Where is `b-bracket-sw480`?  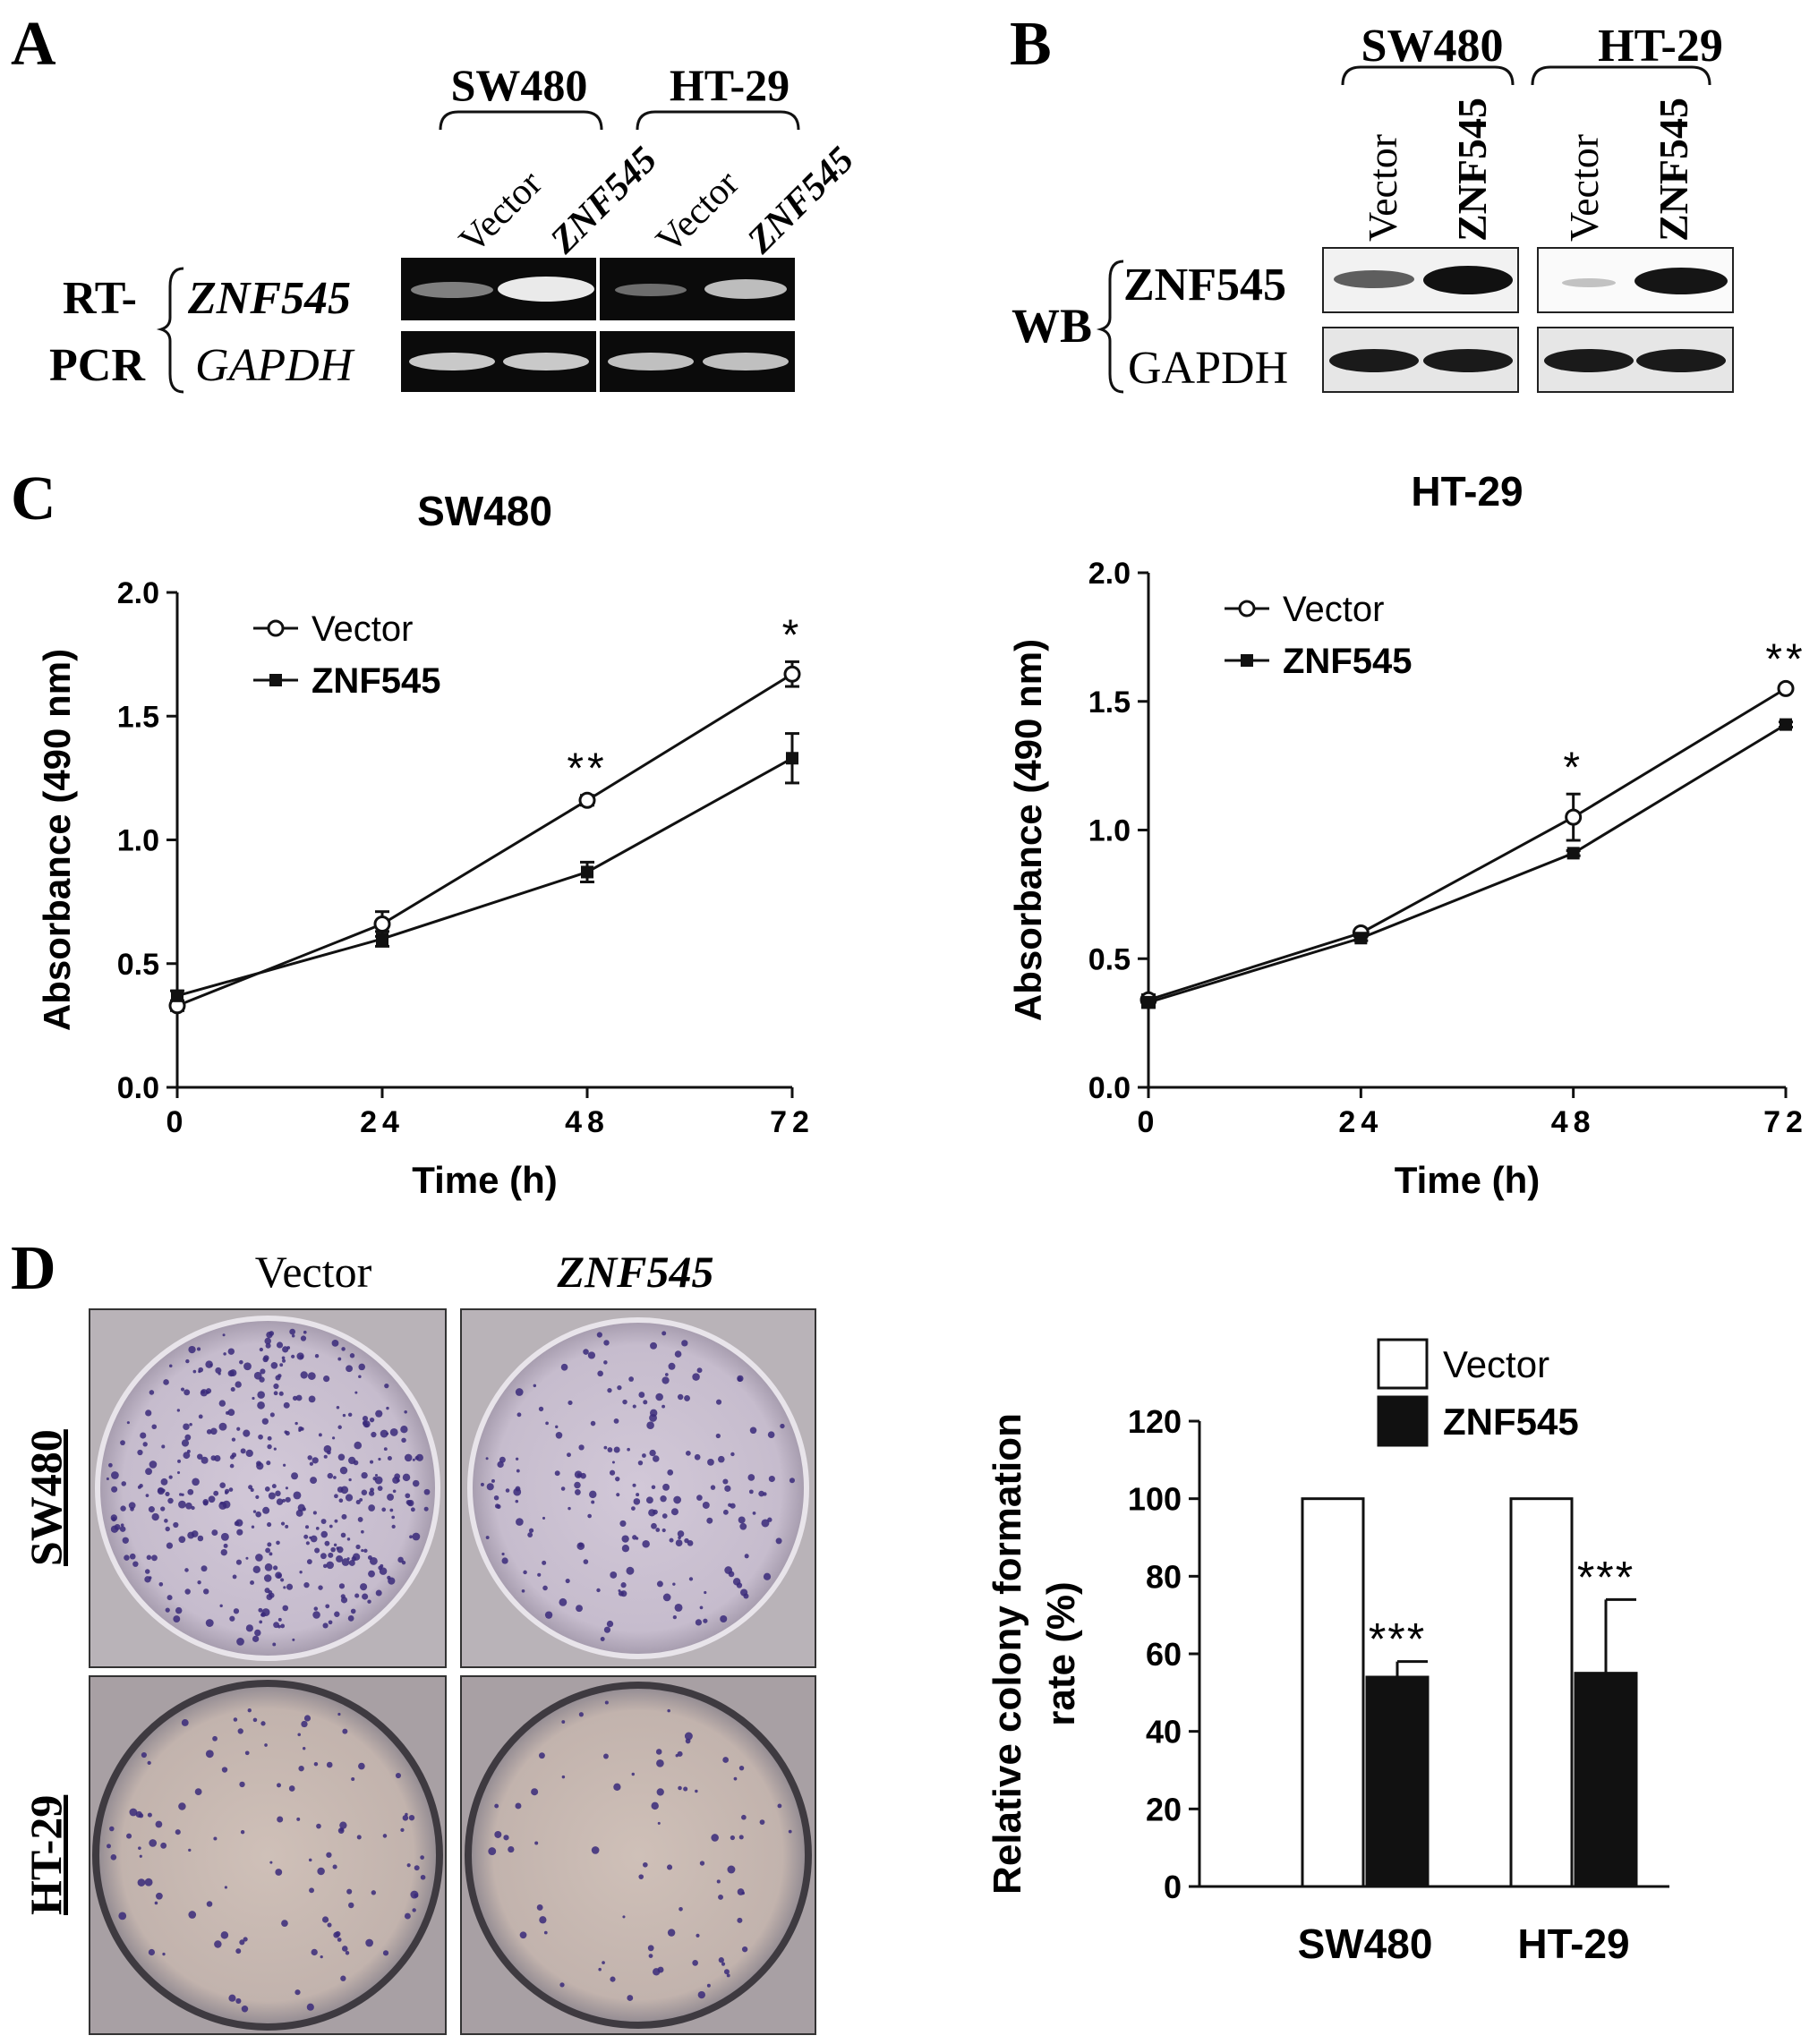
b-bracket-sw480 is located at coordinates (1428, 75).